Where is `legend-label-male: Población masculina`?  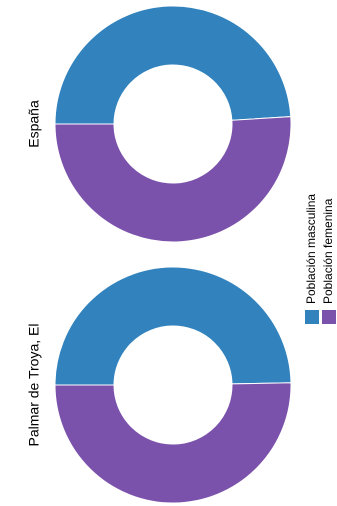 legend-label-male: Población masculina is located at coordinates (311, 249).